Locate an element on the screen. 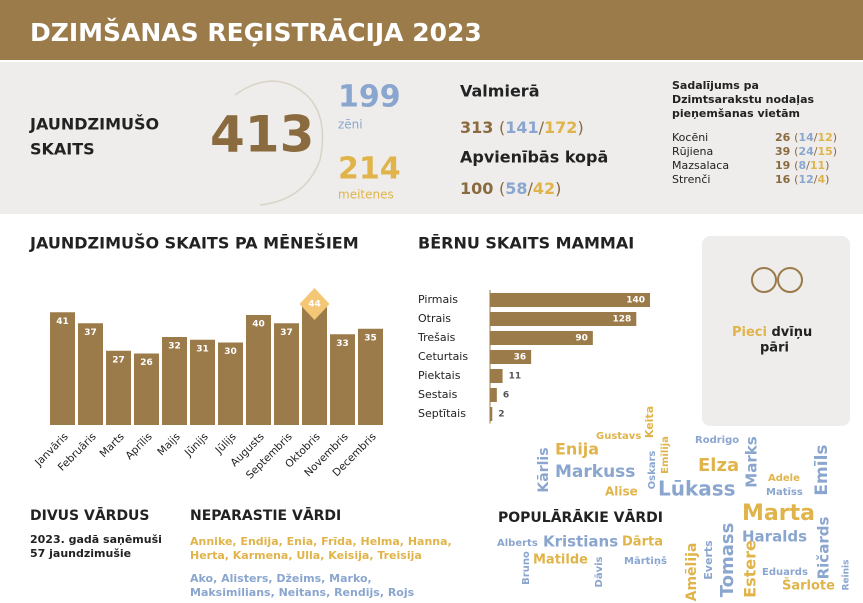 The width and height of the screenshot is (863, 603). offices-title: pieņemšanas vietām is located at coordinates (736, 113).